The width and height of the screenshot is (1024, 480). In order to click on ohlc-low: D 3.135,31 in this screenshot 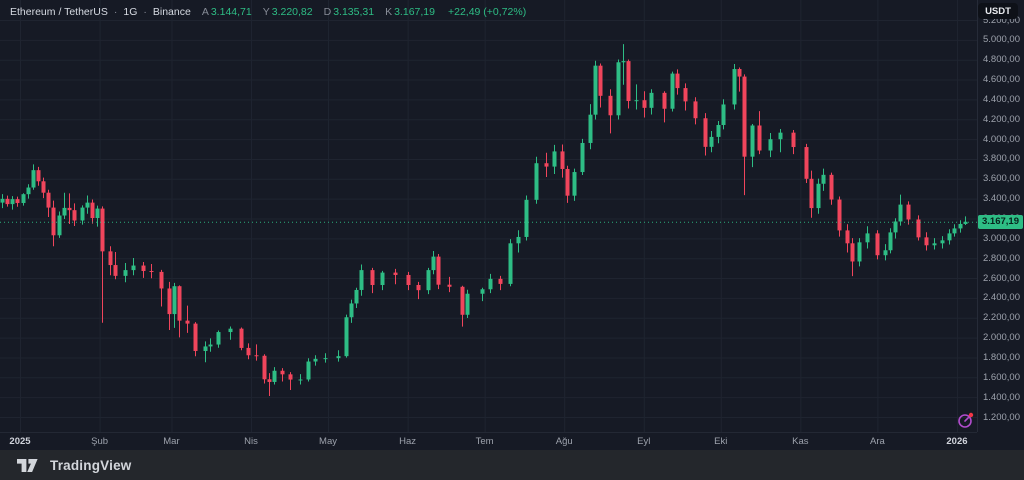, I will do `click(349, 12)`.